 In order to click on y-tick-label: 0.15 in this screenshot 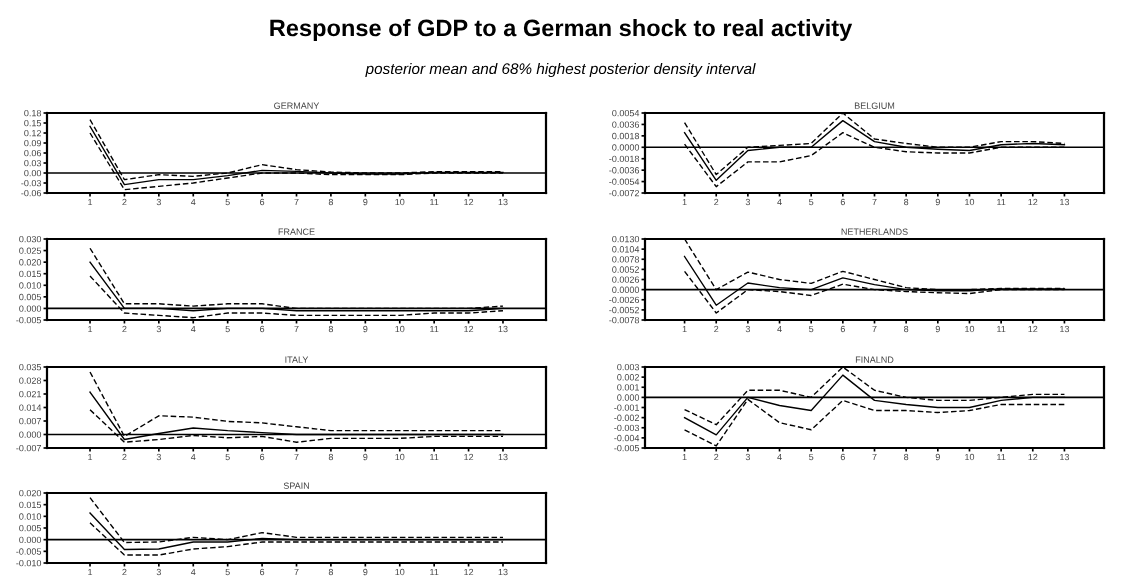, I will do `click(33, 123)`.